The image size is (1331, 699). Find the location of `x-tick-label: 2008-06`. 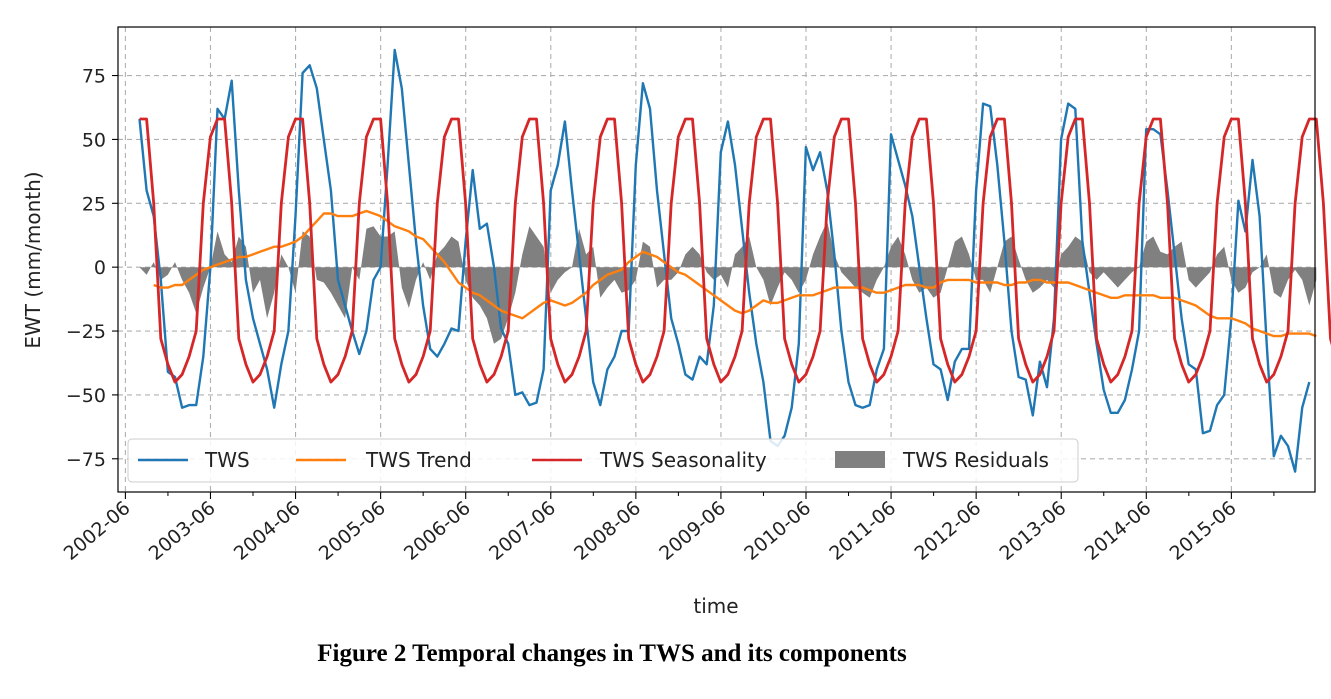

x-tick-label: 2008-06 is located at coordinates (607, 531).